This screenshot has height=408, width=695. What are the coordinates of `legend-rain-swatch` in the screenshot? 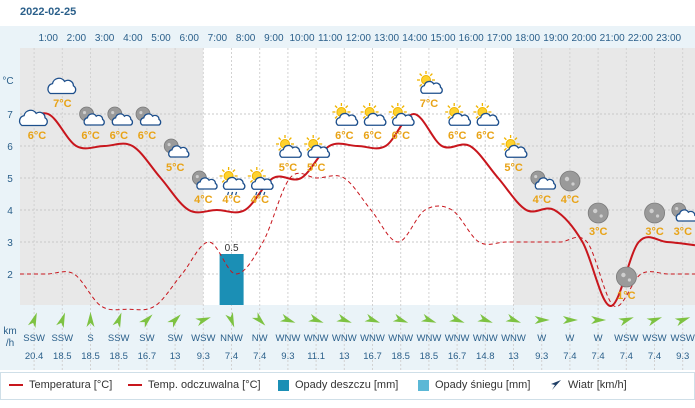 It's located at (283, 385).